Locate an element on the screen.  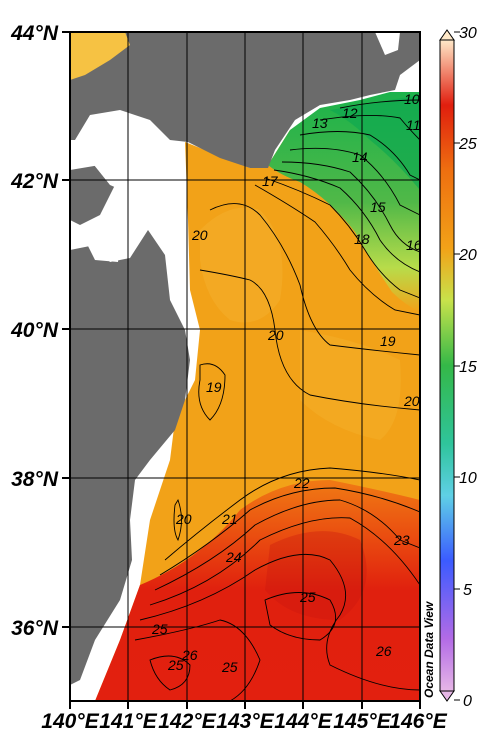
contour-label: 16 is located at coordinates (414, 245).